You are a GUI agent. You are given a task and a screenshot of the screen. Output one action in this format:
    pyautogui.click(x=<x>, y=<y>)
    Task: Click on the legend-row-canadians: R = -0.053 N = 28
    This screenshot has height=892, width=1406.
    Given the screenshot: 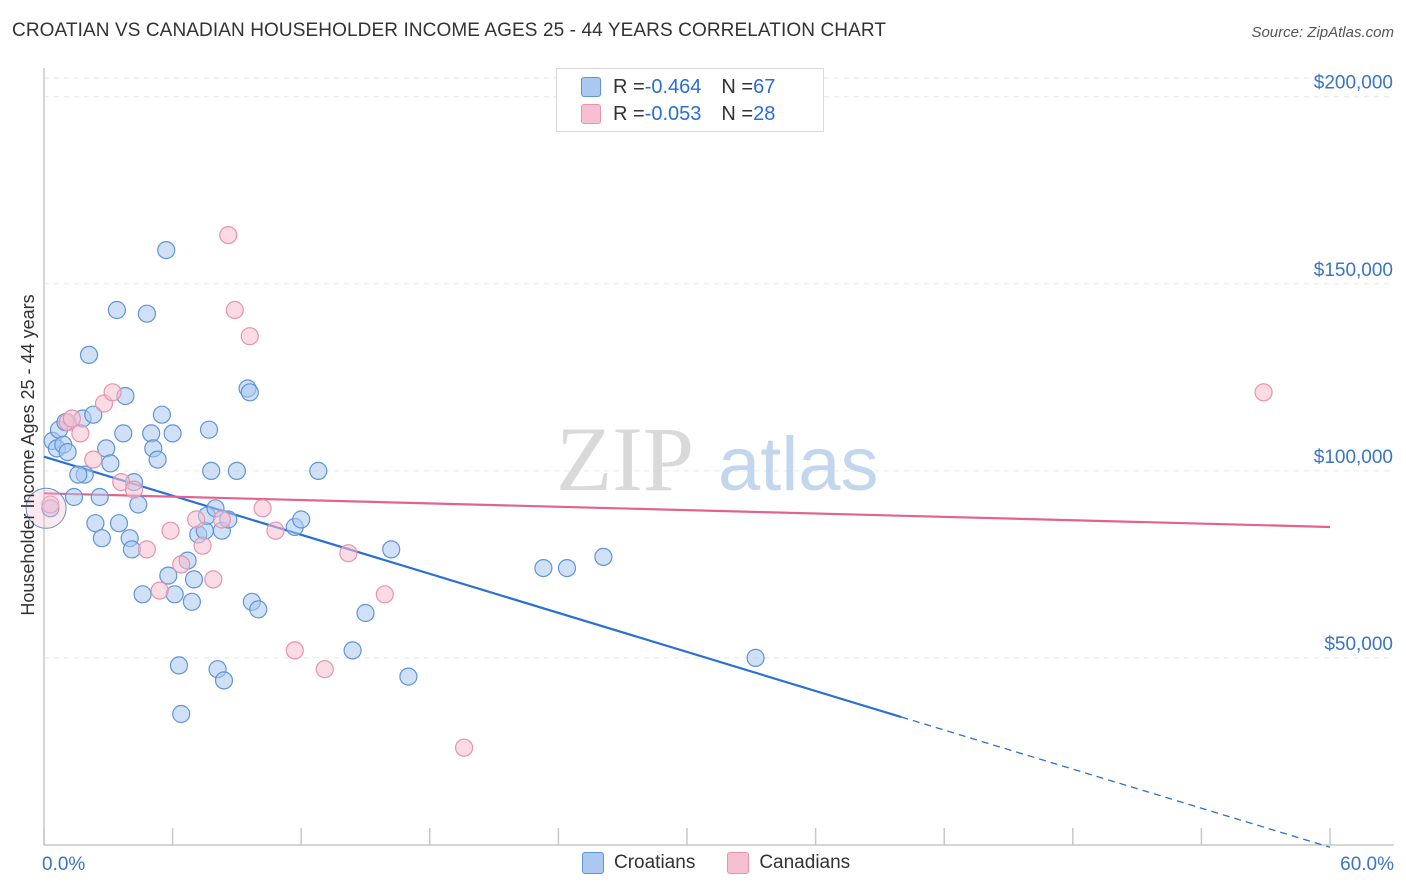 What is the action you would take?
    pyautogui.click(x=678, y=114)
    